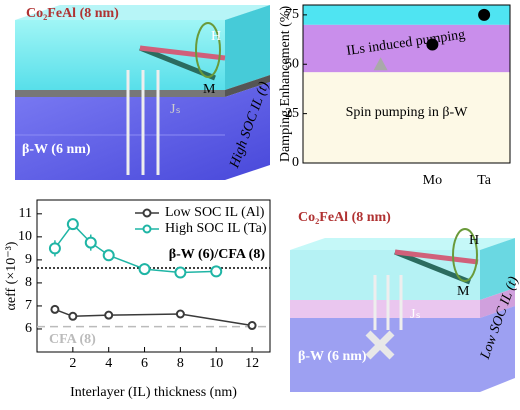  I want to click on y-tick-label: 0, so click(295, 162).